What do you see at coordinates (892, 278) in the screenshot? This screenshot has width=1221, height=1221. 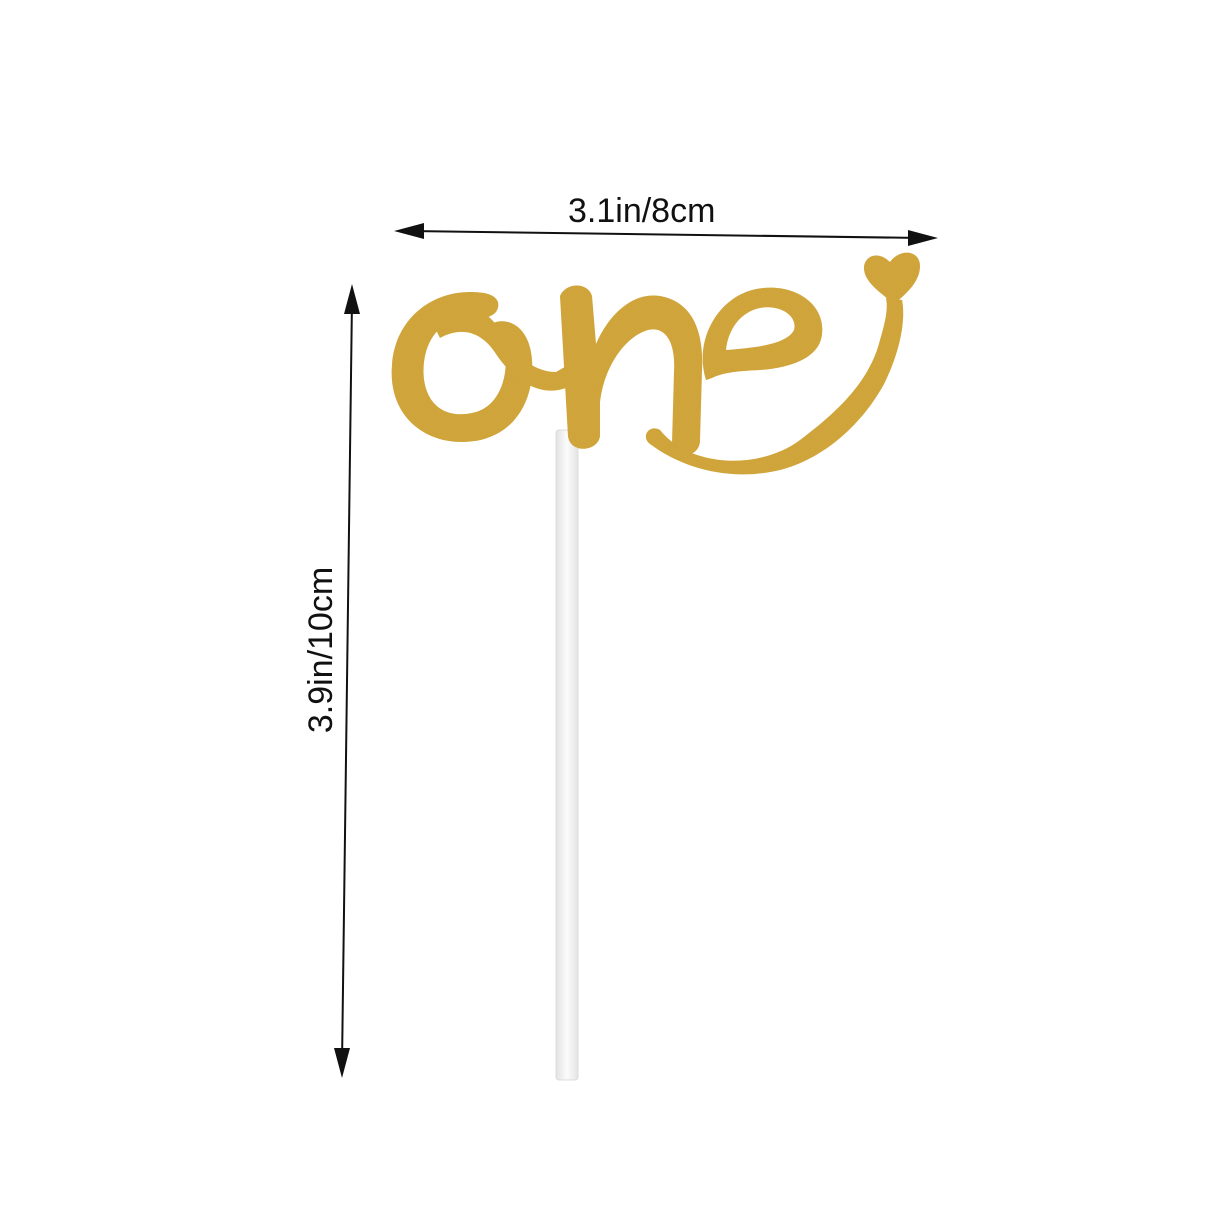 I see `heart-icon` at bounding box center [892, 278].